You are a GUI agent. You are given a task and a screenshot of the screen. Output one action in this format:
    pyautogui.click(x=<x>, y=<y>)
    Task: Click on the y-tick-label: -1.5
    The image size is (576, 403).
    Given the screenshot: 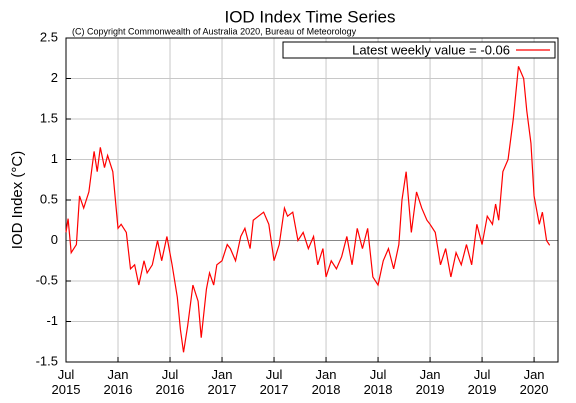 What is the action you would take?
    pyautogui.click(x=47, y=360)
    